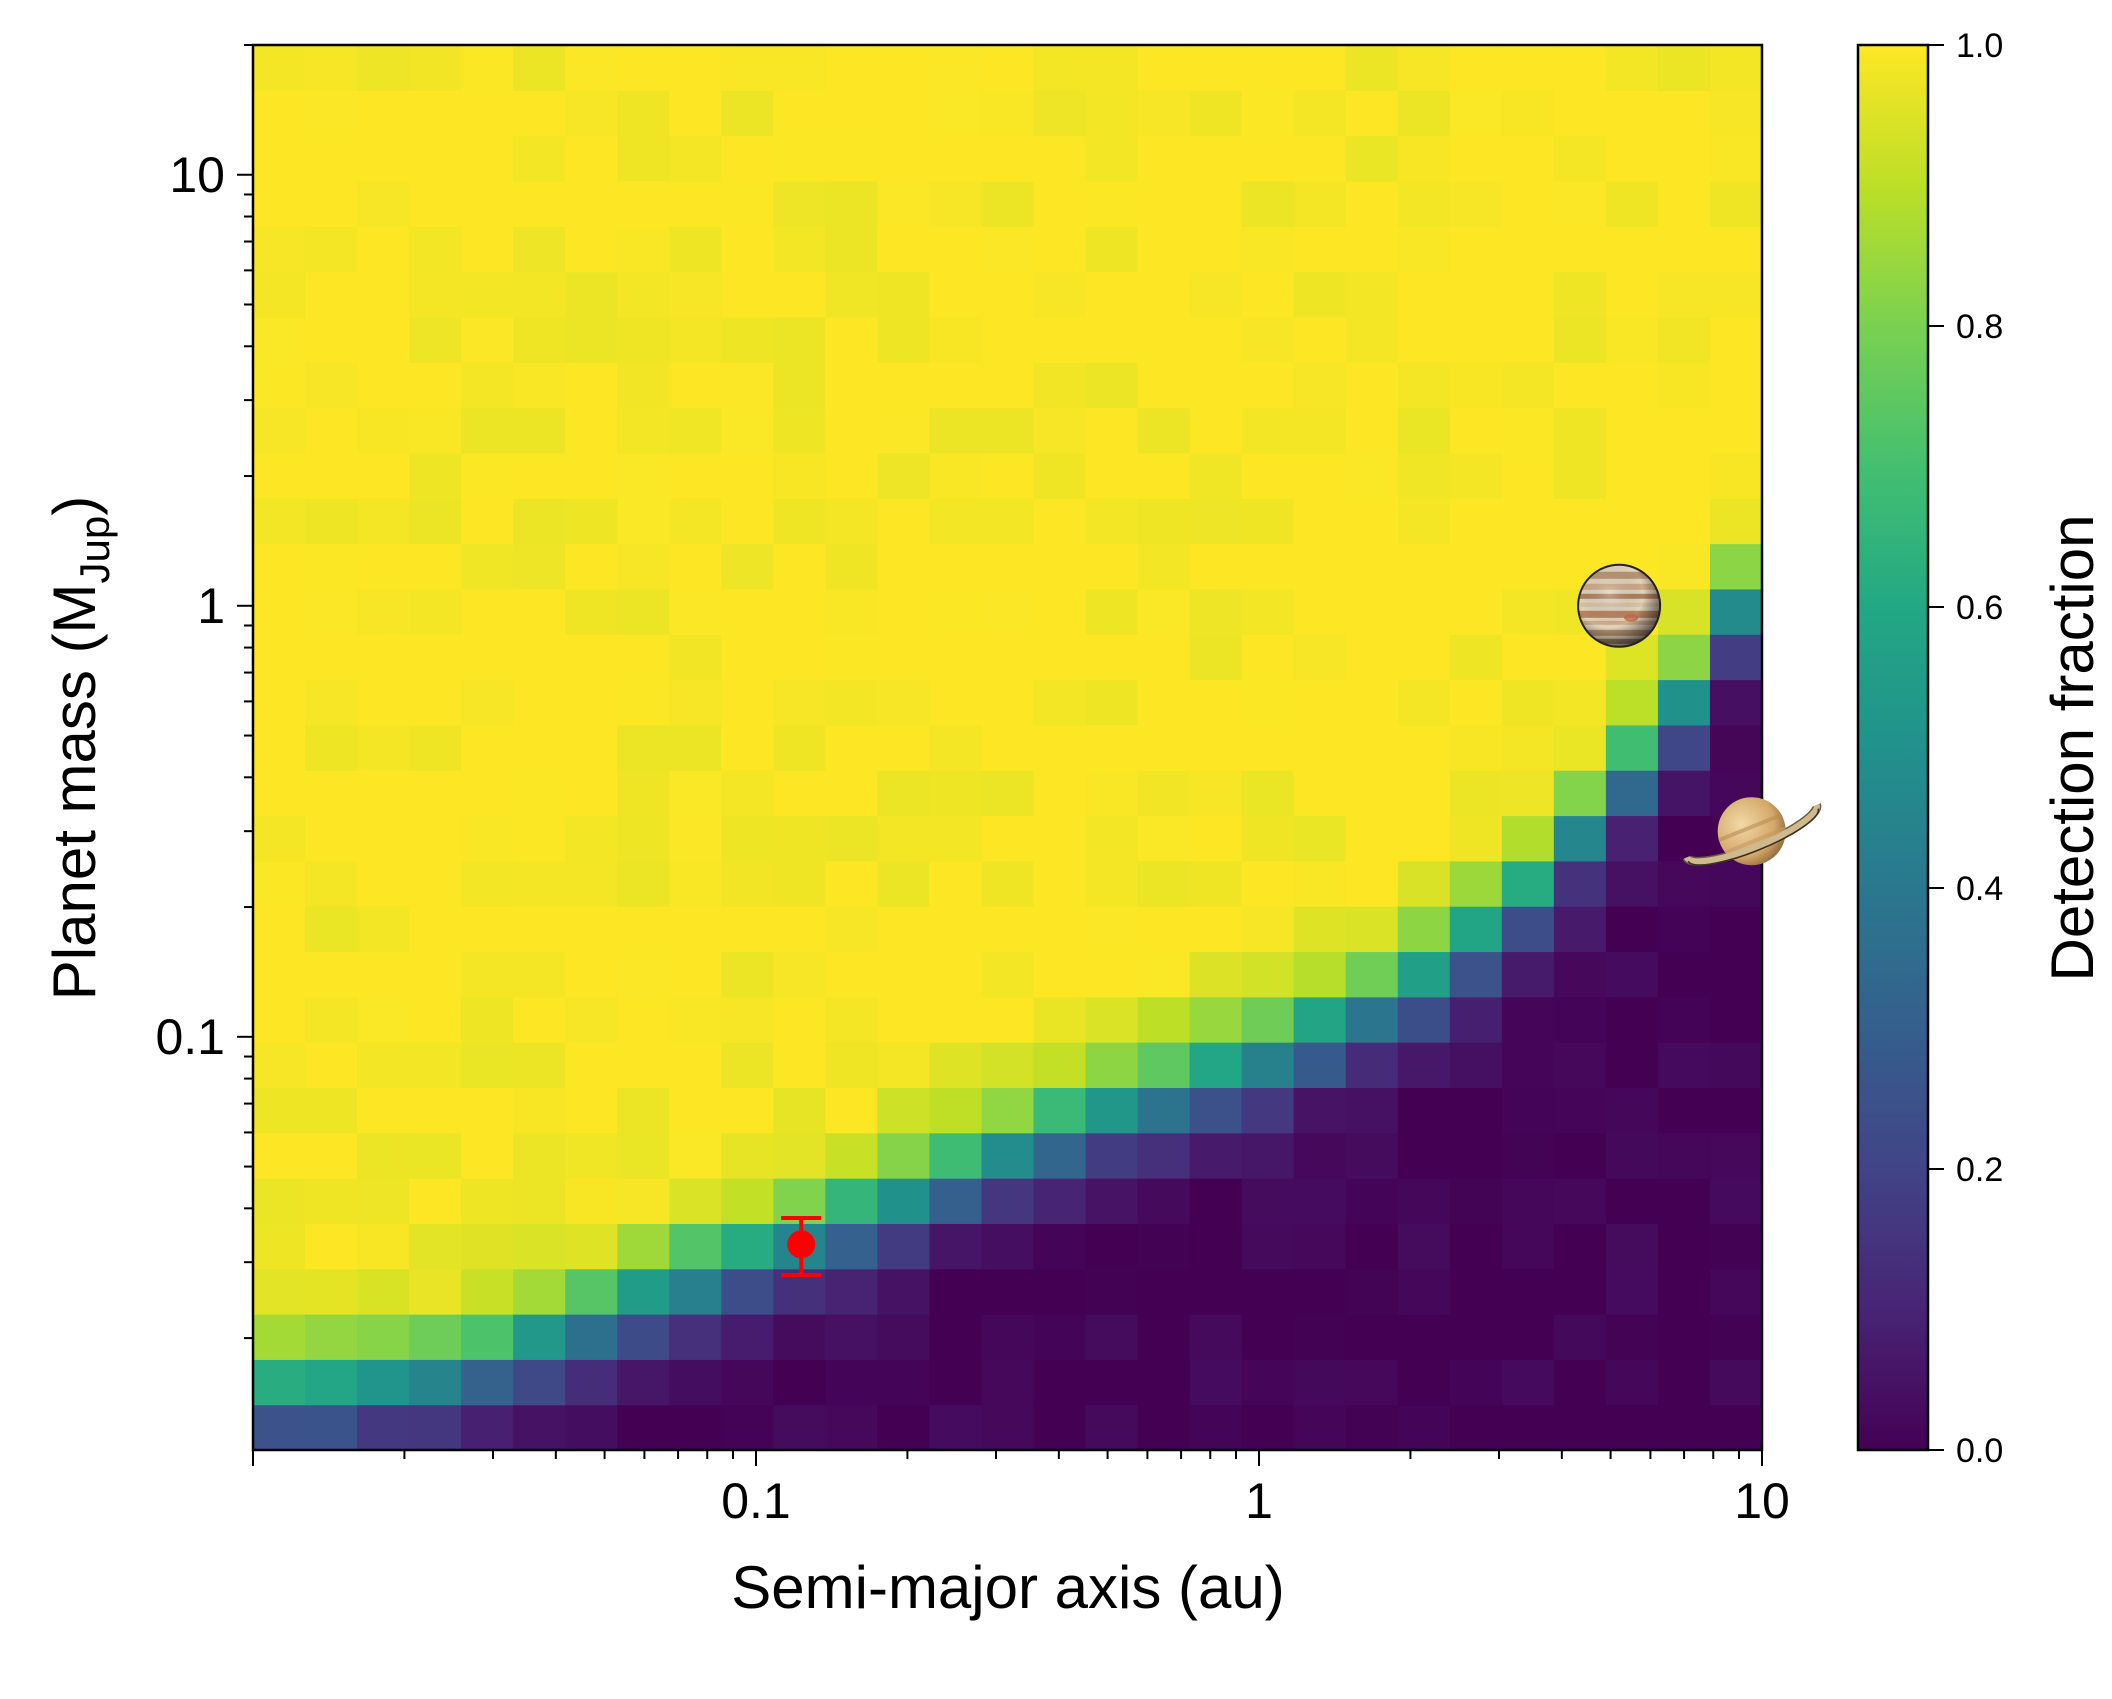  Describe the element at coordinates (1893, 747) in the screenshot. I see `colorbar` at that location.